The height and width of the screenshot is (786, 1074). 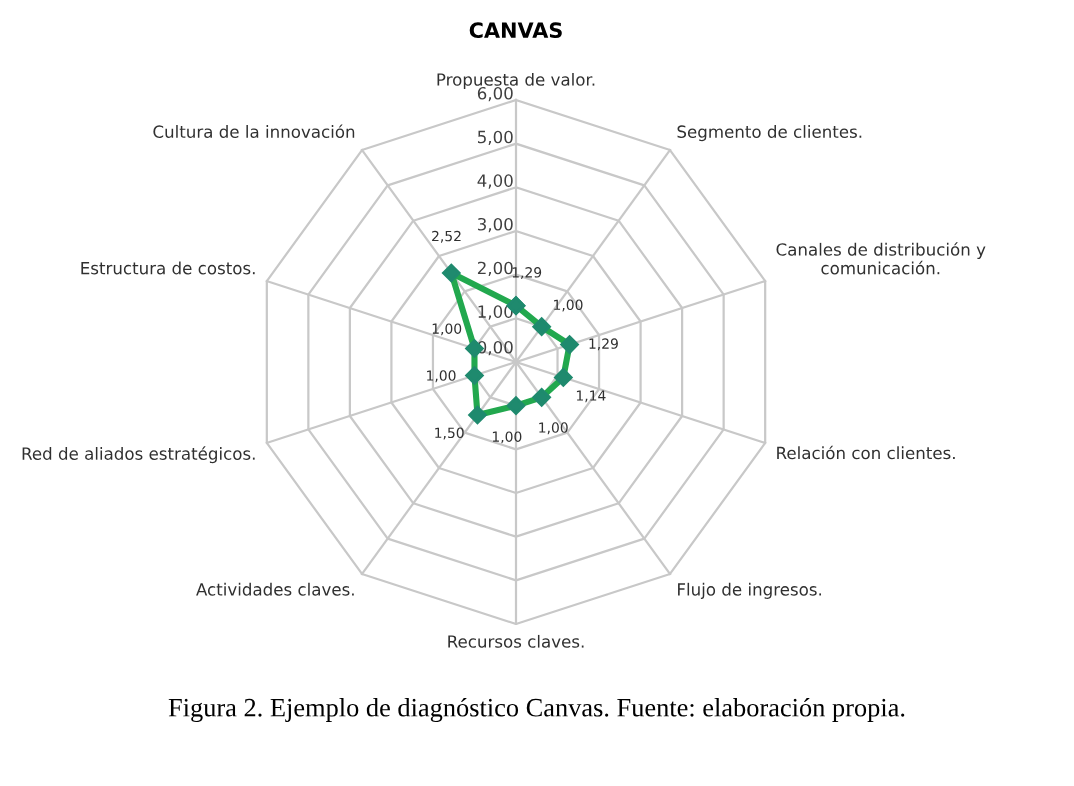 I want to click on spoke-label: Recursos claves., so click(x=516, y=641).